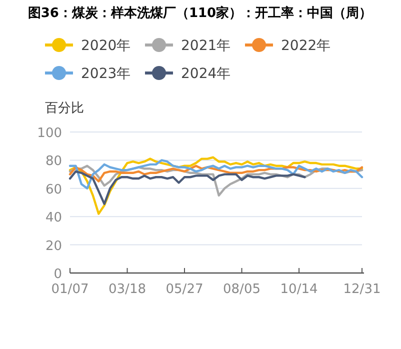  I want to click on chart-title: 图36：煤炭：样本洗煤厂（110家）：开工率：中国（周）, so click(200, 13).